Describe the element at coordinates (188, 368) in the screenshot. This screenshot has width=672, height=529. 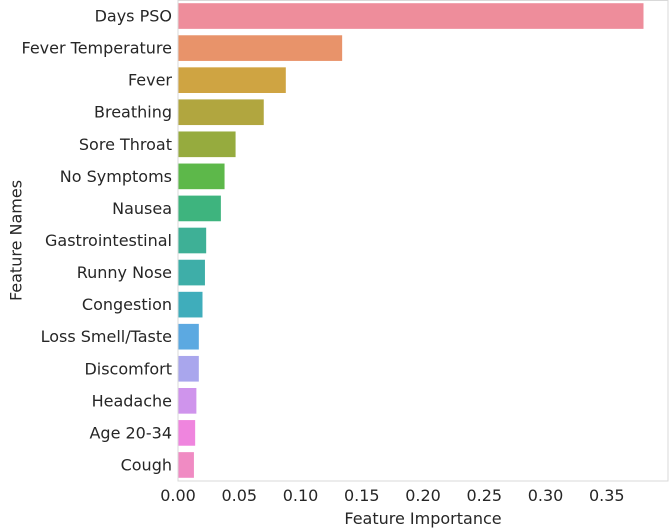
I see `bar-discomfort` at that location.